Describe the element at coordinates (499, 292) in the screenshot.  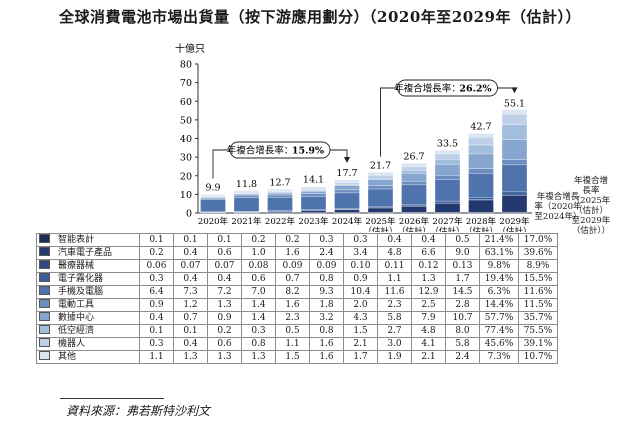
I see `cagr-cell: 6.3%` at that location.